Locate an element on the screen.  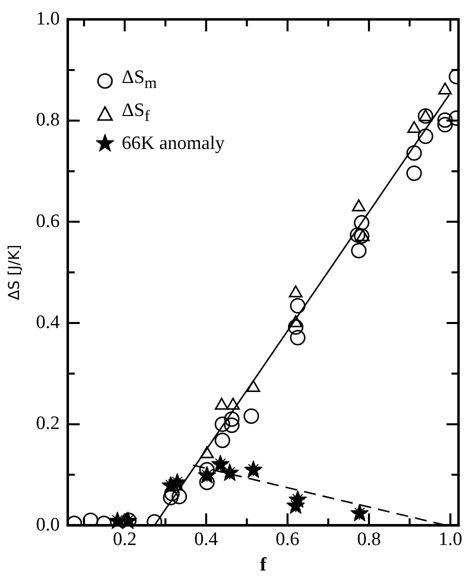
x-tick-label: 0.6 is located at coordinates (288, 539).